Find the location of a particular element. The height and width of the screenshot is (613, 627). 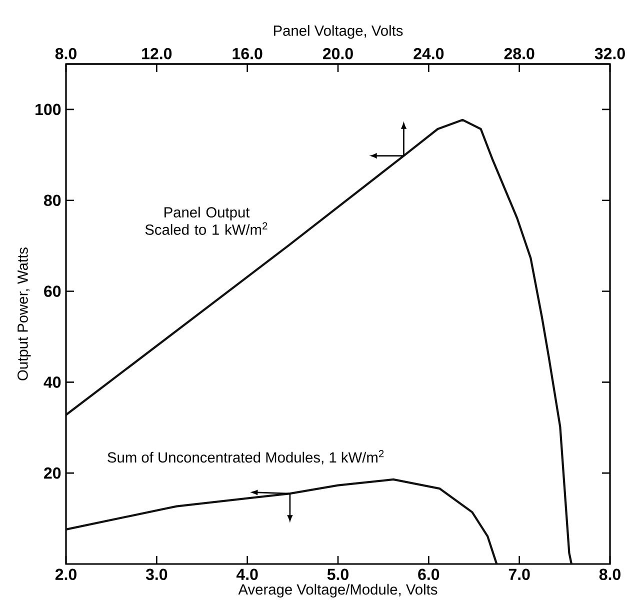

y-axis-title: Output Power, Watts is located at coordinates (24, 314).